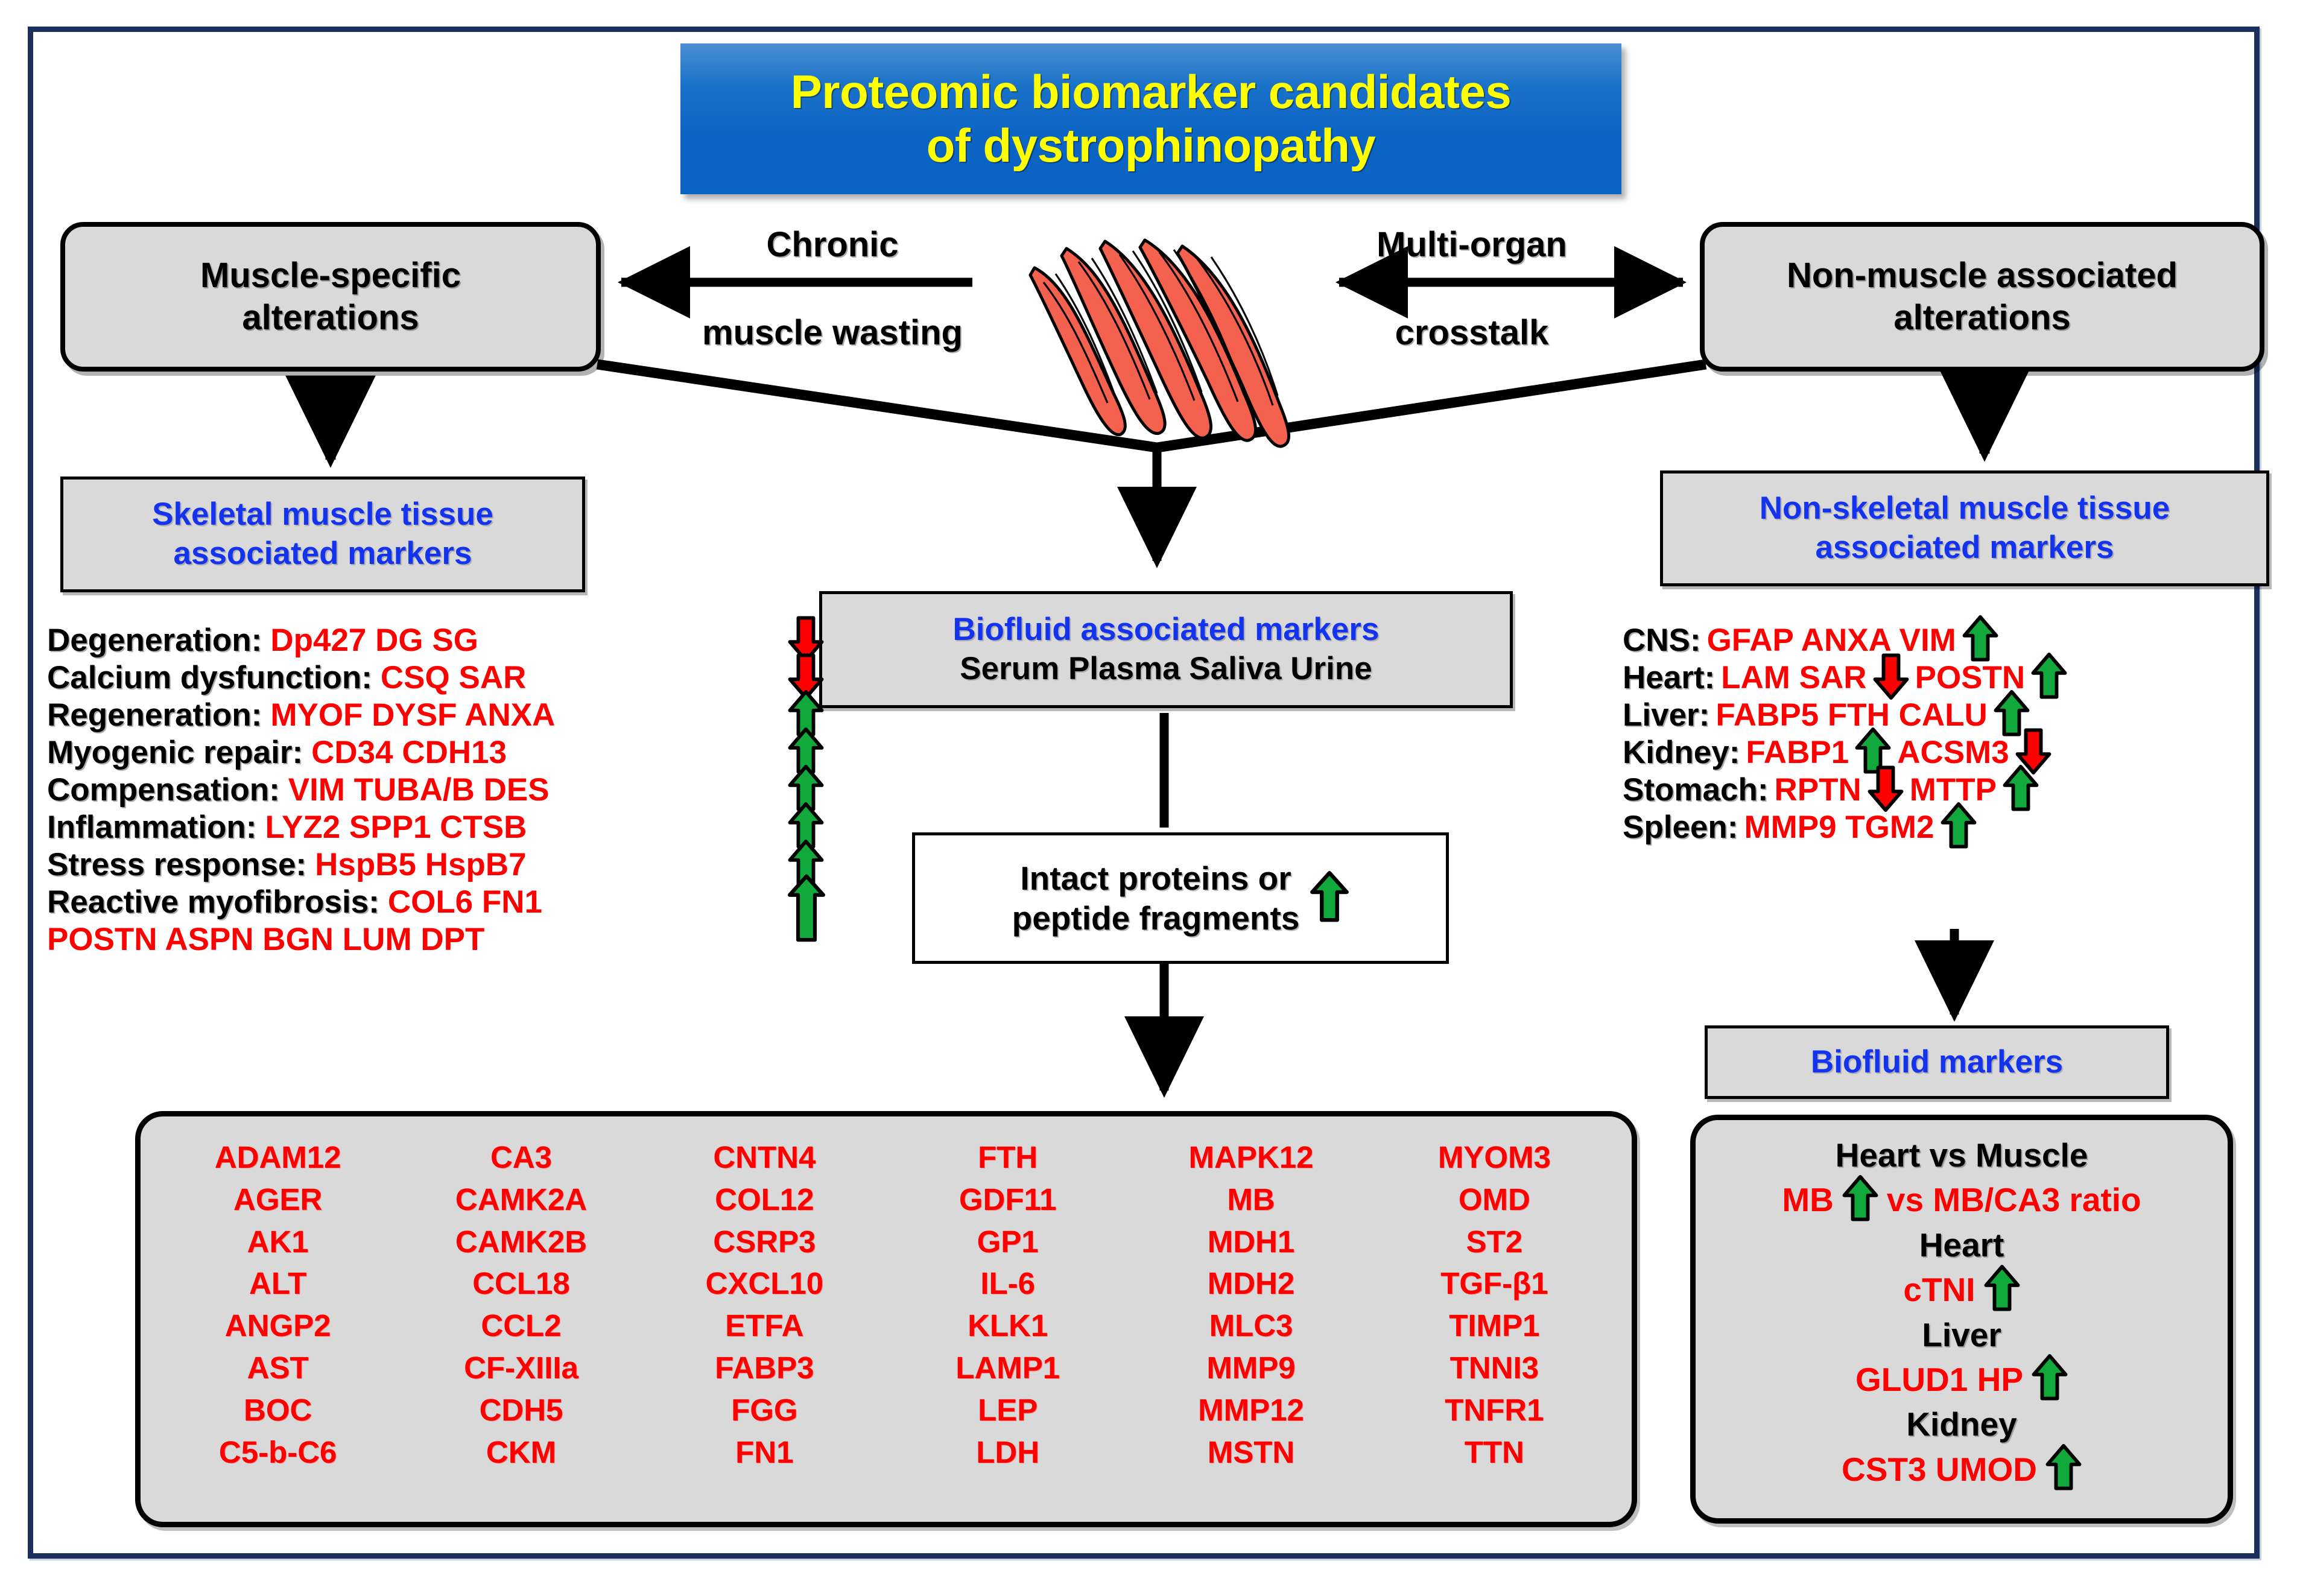 This screenshot has height=1596, width=2297. What do you see at coordinates (1953, 752) in the screenshot?
I see `non-skeletal-marker-genes: ACSM3` at bounding box center [1953, 752].